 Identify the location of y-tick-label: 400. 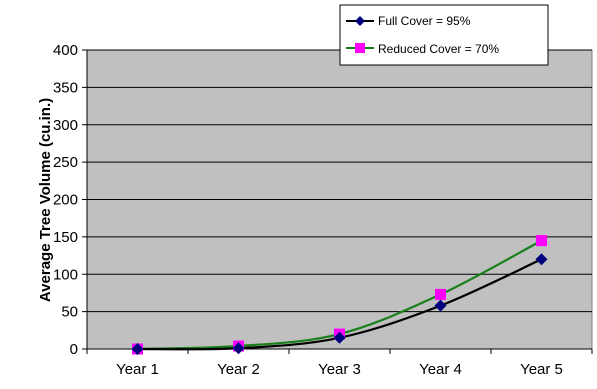
(65, 50).